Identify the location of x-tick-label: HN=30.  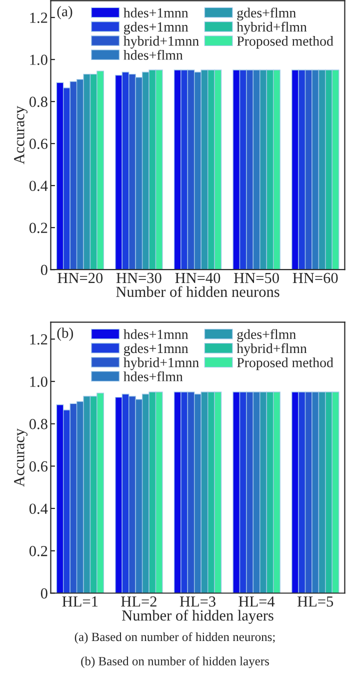
(139, 278).